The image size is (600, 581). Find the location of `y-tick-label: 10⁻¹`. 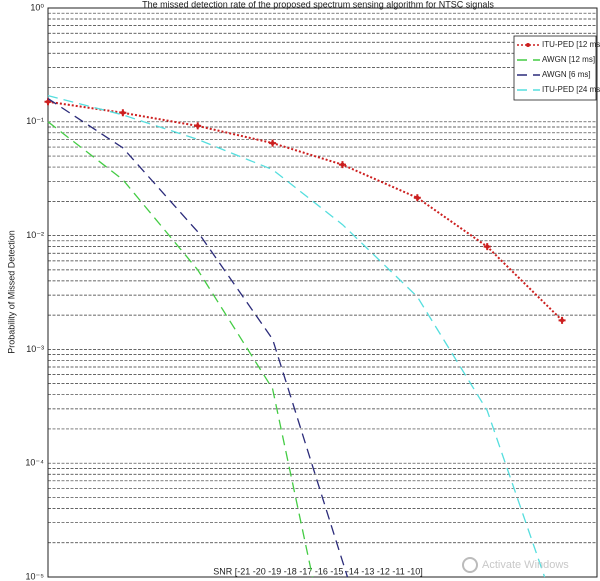

y-tick-label: 10⁻¹ is located at coordinates (35, 121).